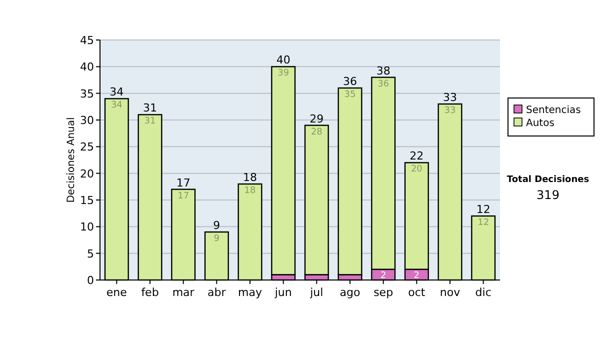 The image size is (600, 340). What do you see at coordinates (90, 280) in the screenshot?
I see `y-tick-label: 0` at bounding box center [90, 280].